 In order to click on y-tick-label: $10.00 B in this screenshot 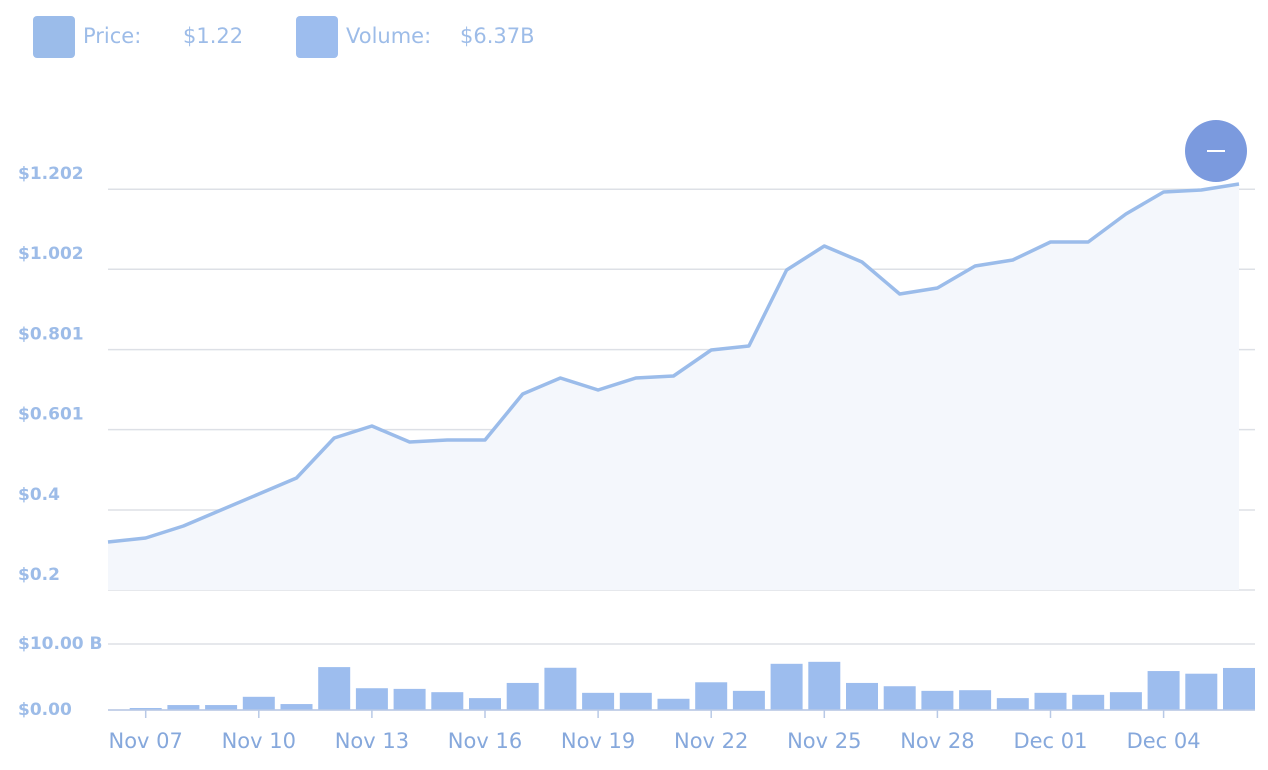, I will do `click(60, 644)`.